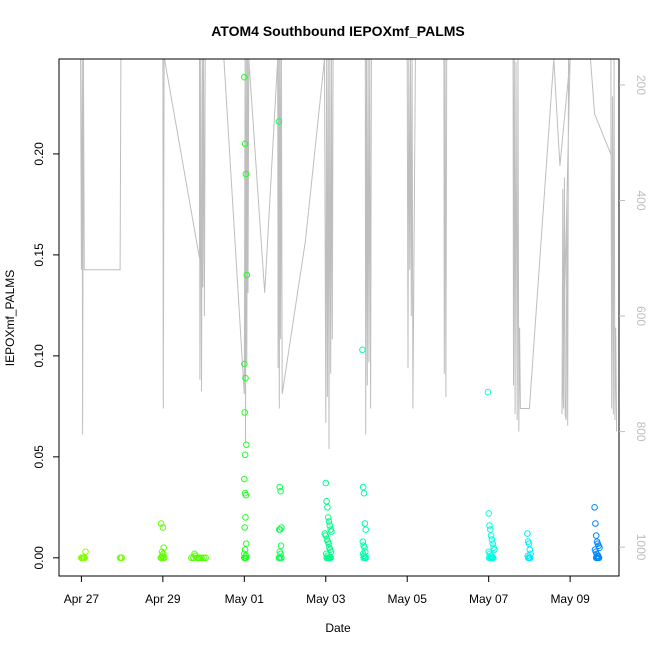  I want to click on y-tick-label: 0.05, so click(39, 457).